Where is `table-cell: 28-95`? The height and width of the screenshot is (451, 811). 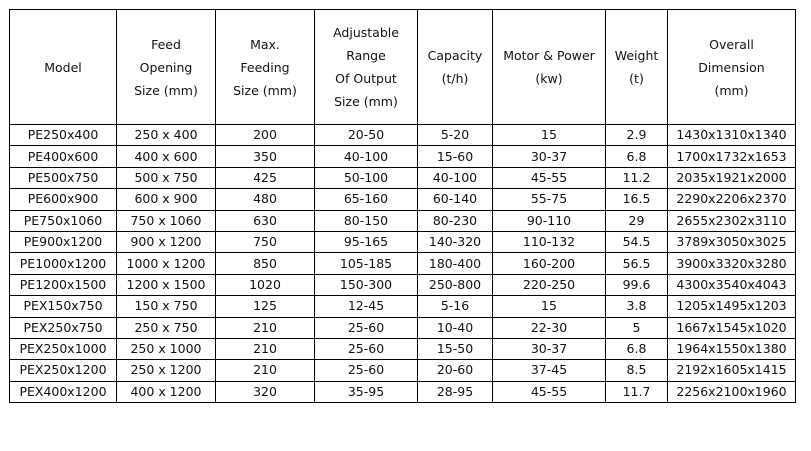
table-cell: 28-95 is located at coordinates (455, 392).